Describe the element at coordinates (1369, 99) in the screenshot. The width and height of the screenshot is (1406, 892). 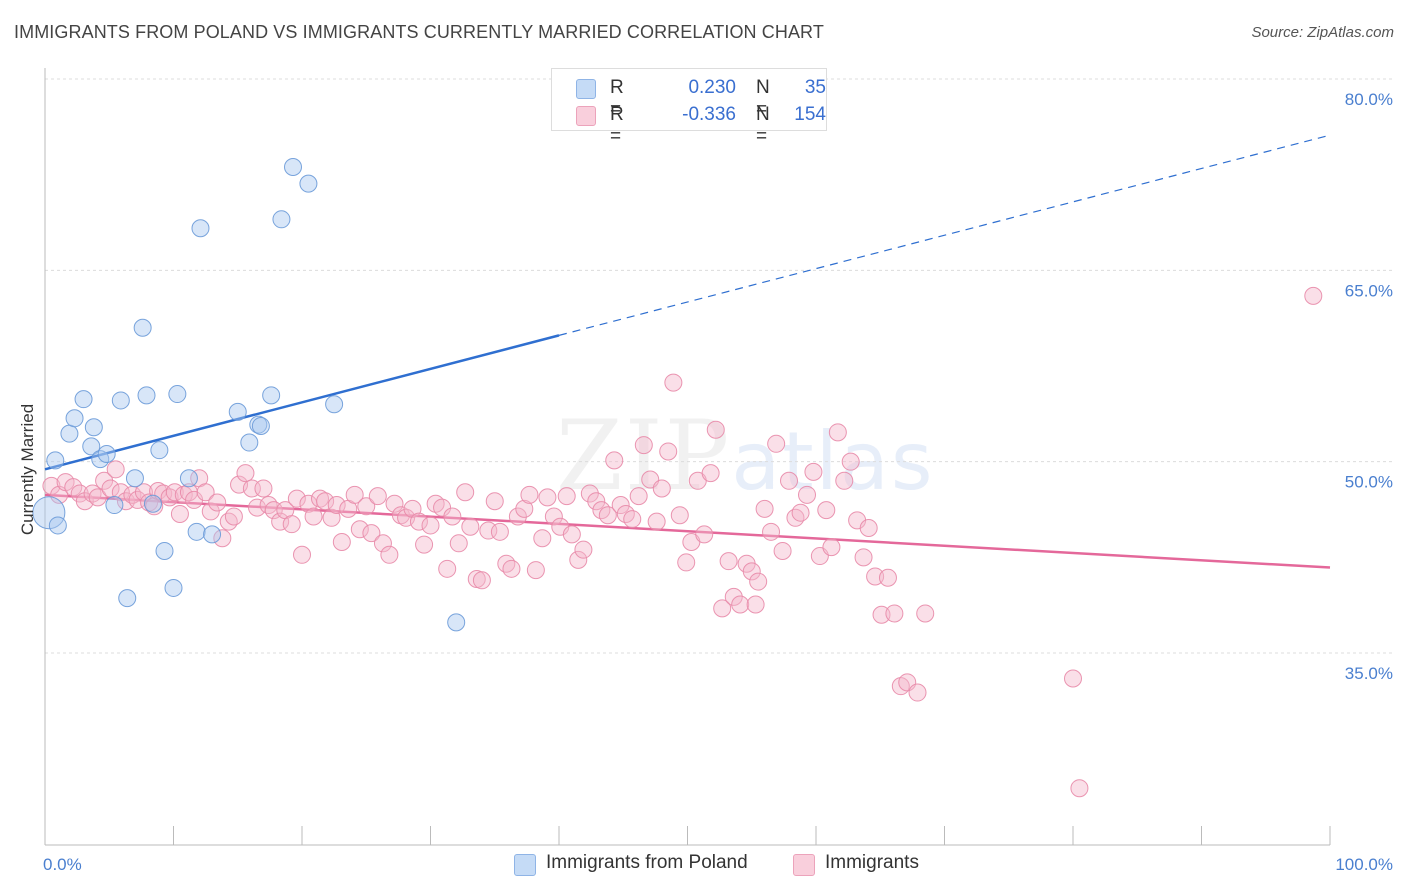
I see `y-tick-label: 80.0%` at that location.